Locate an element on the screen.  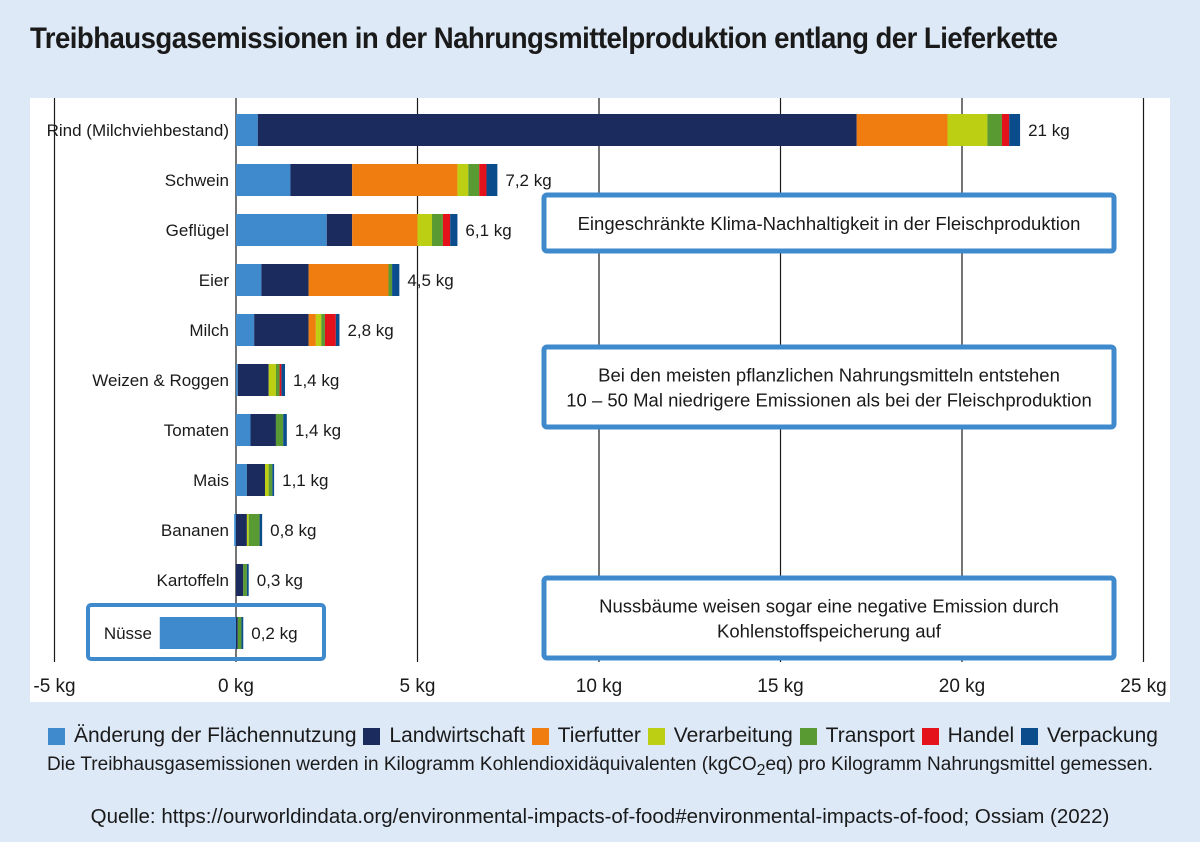
legend-item: Landwirtschaft is located at coordinates (444, 736).